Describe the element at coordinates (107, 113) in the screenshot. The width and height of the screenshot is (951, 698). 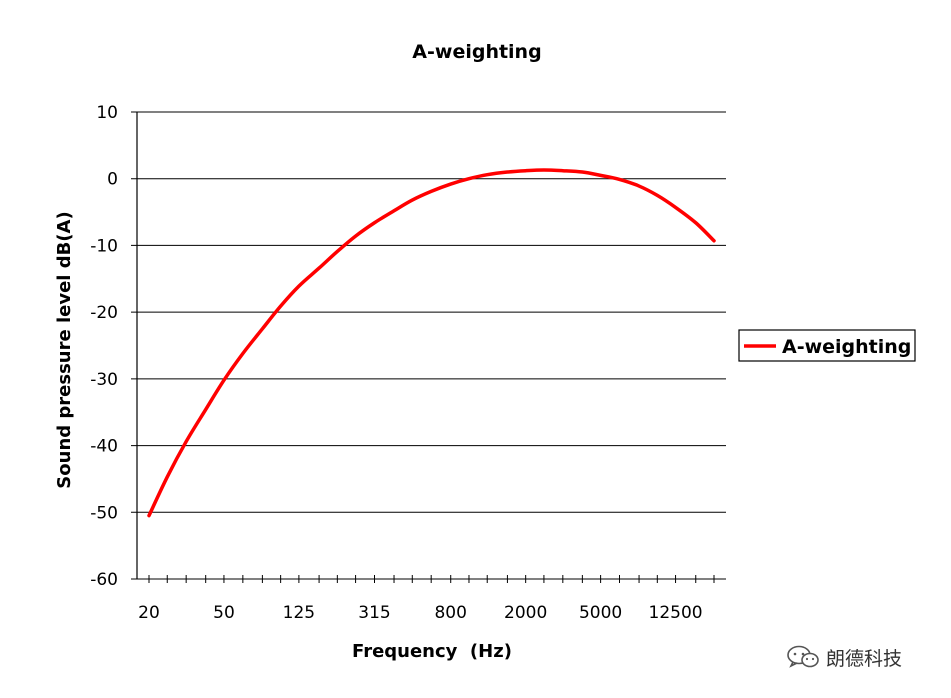
I see `y-tick-label: 10` at that location.